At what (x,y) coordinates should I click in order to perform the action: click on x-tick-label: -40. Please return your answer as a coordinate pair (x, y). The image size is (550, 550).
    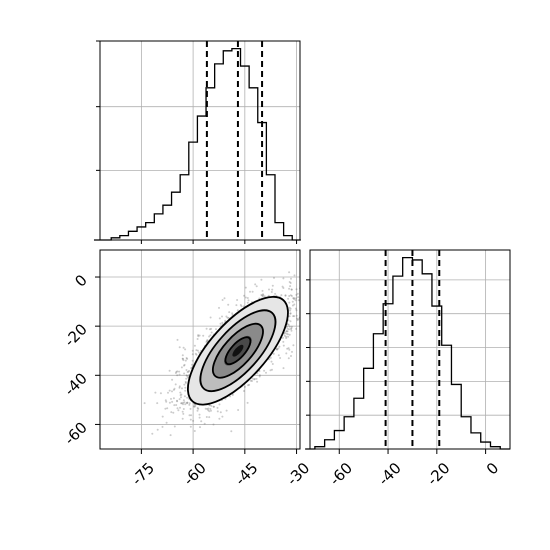
    Looking at the image, I should click on (390, 474).